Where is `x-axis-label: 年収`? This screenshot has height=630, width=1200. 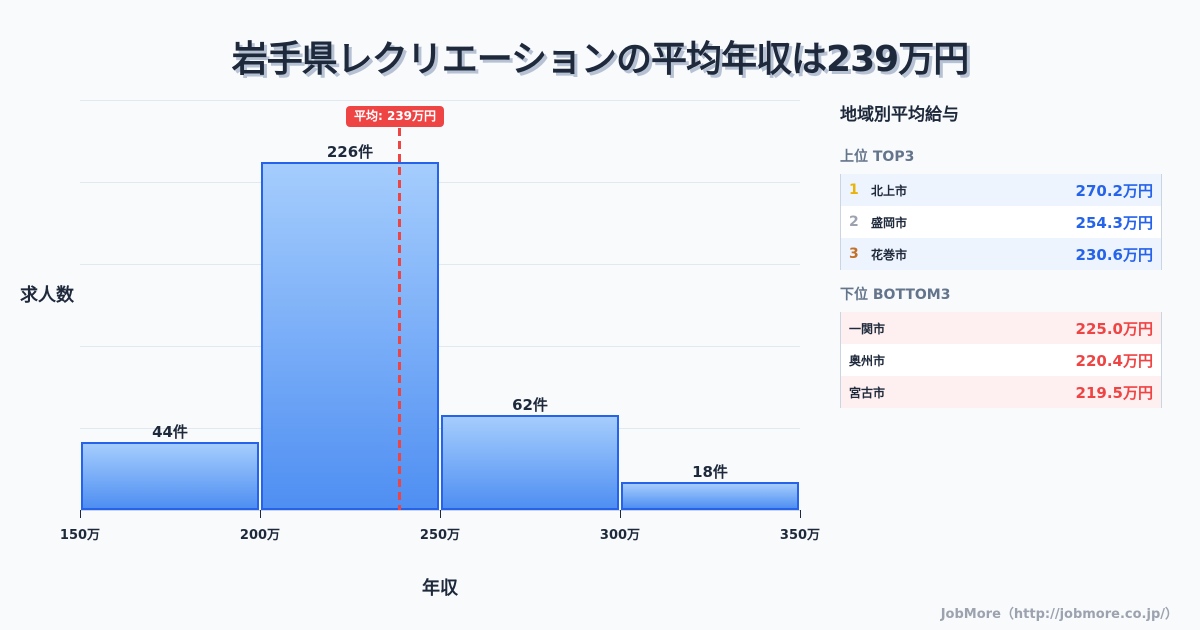 x-axis-label: 年収 is located at coordinates (440, 588).